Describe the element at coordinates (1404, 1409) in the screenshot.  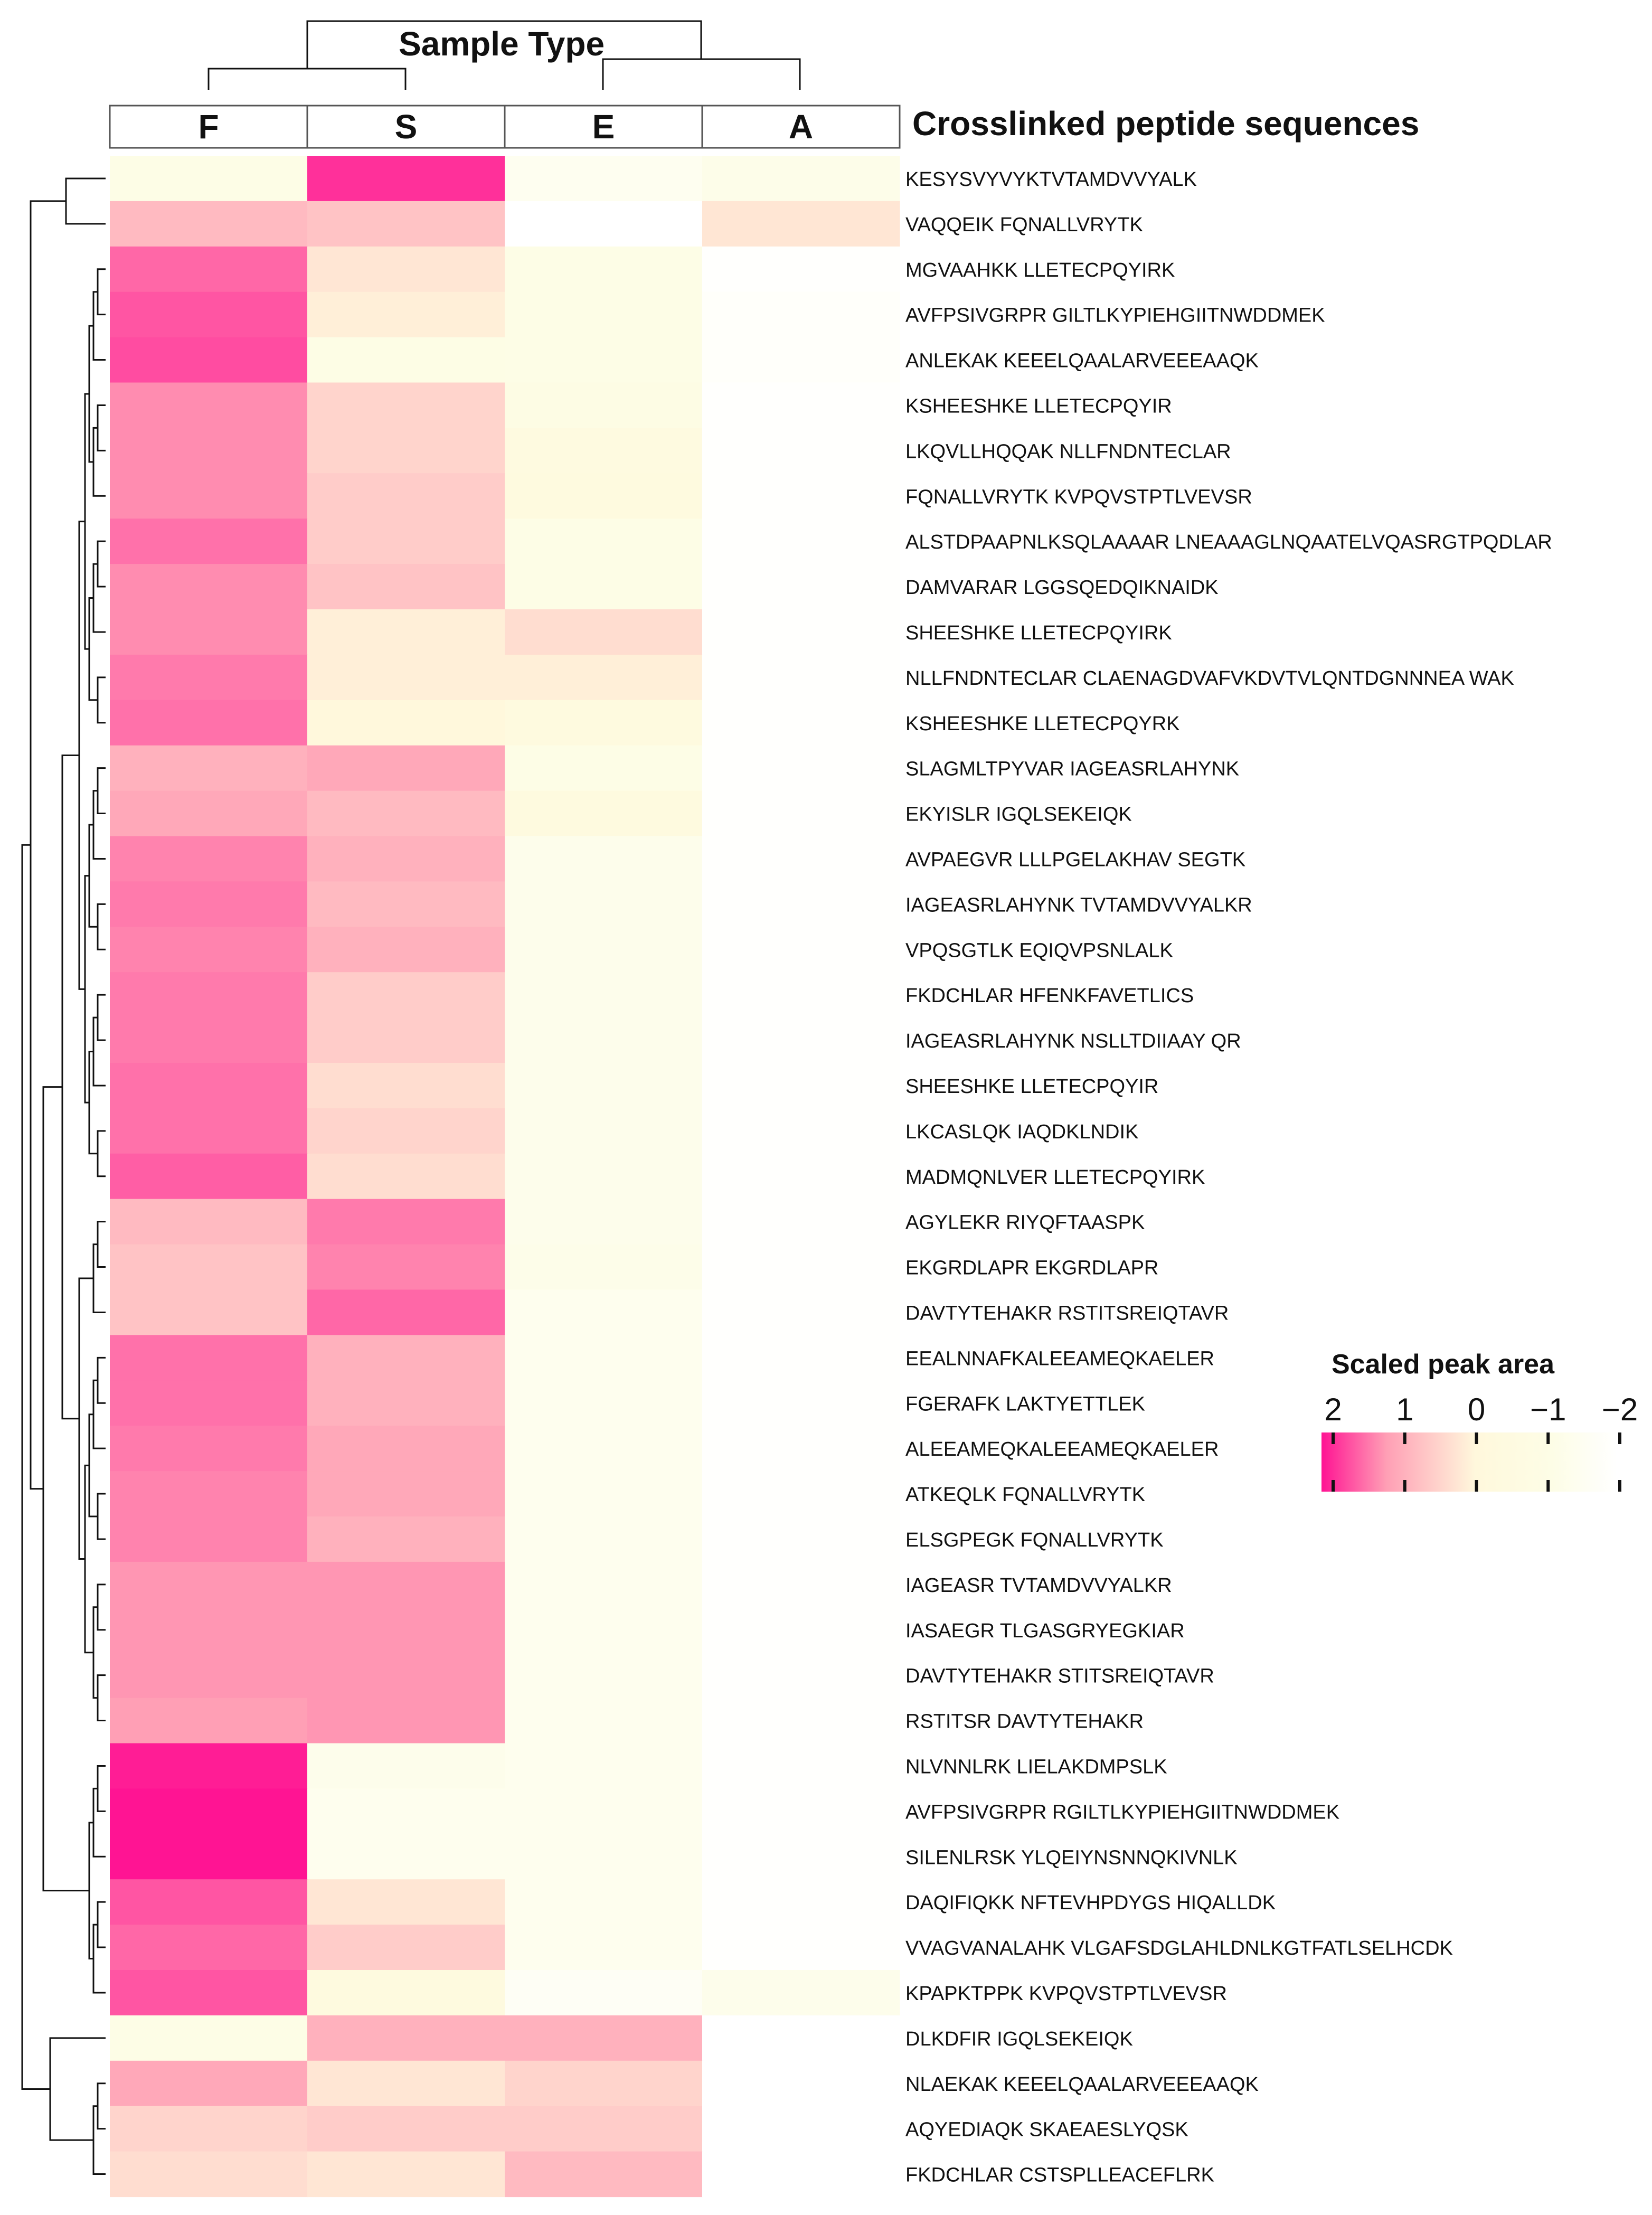
I see `legend-tick-label: 1` at that location.